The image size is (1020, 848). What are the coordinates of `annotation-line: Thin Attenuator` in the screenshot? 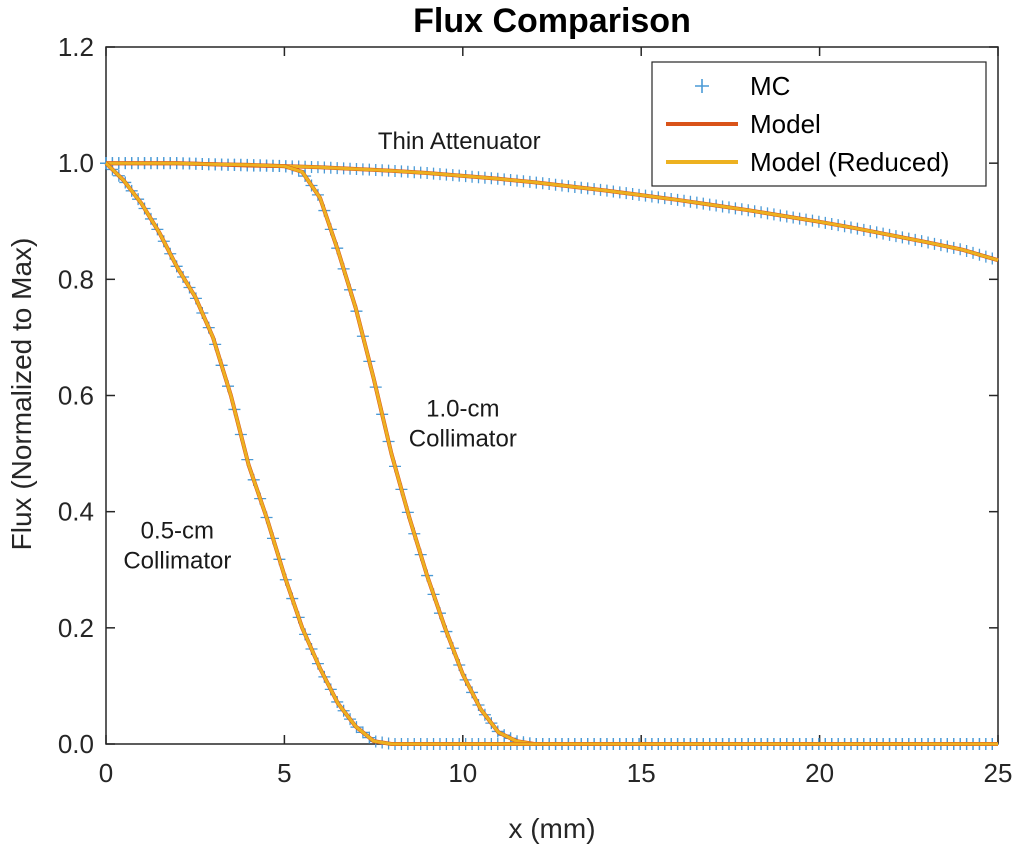 It's located at (459, 141).